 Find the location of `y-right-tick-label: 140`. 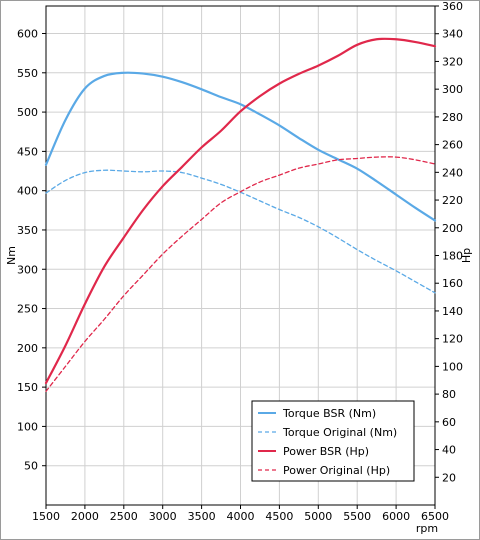

y-right-tick-label: 140 is located at coordinates (452, 311).